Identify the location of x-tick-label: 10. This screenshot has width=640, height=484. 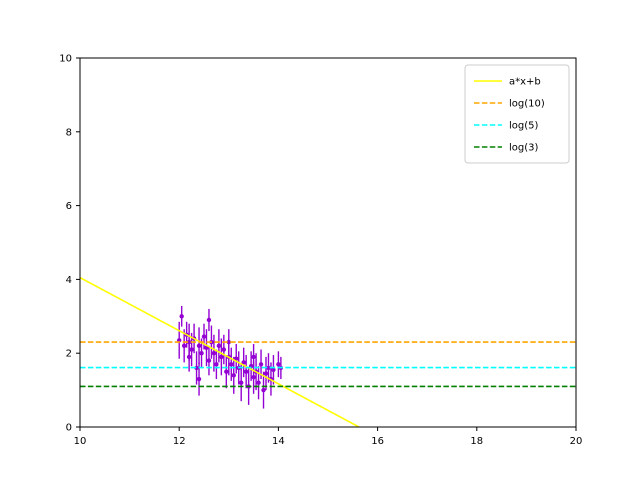
(80, 441).